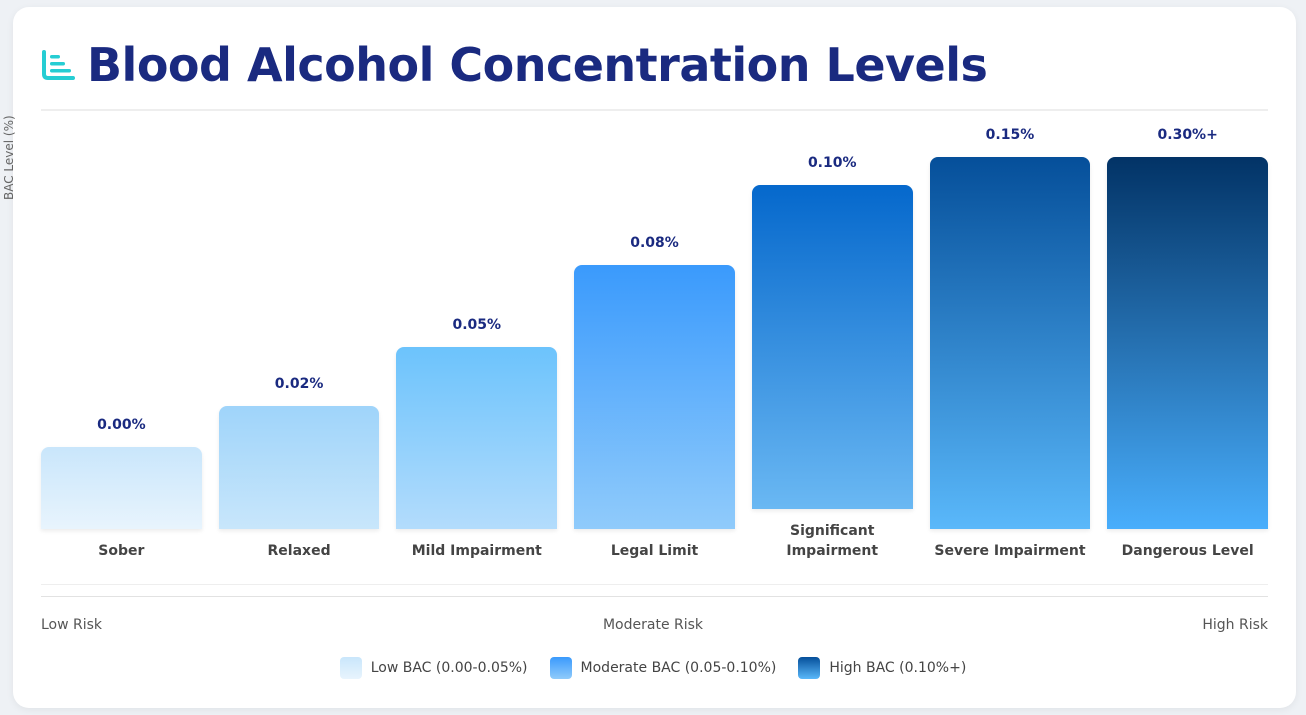  I want to click on category-label: Sober, so click(121, 551).